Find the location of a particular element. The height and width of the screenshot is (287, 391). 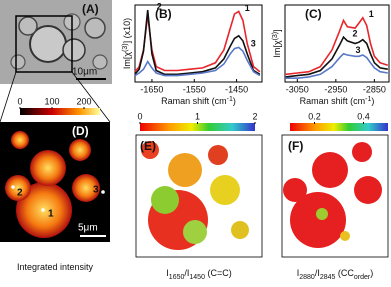

x-tick-label: -2950 is located at coordinates (335, 89).